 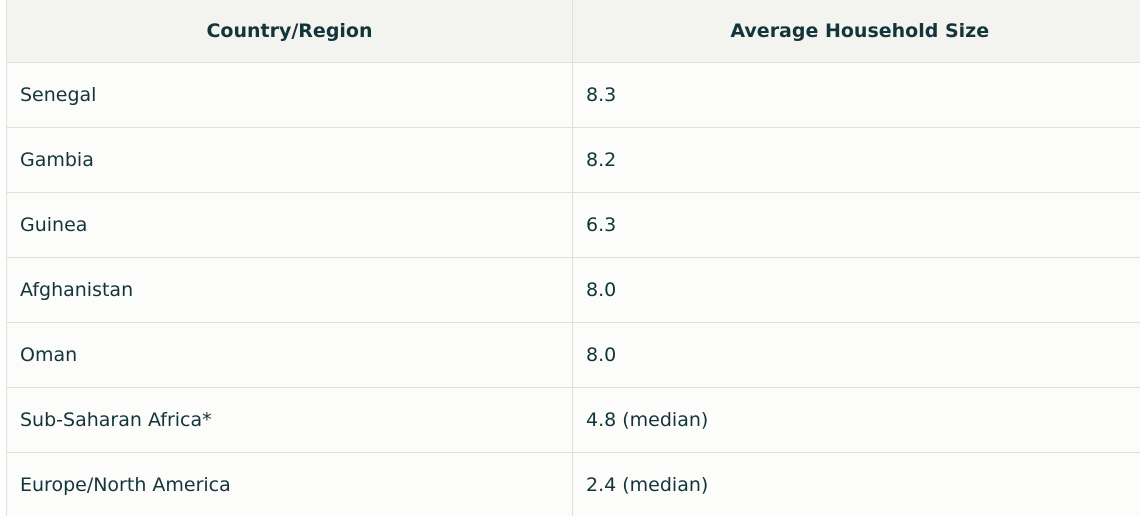 I want to click on region-cell: Afghanistan, so click(x=289, y=290).